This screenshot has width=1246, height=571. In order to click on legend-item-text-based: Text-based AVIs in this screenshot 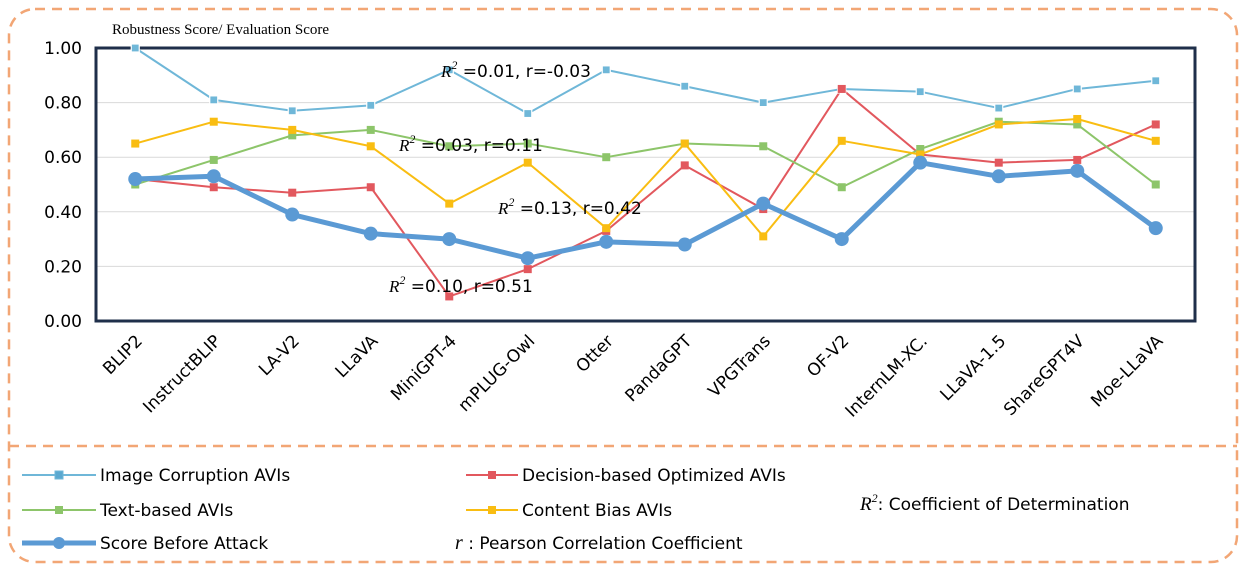, I will do `click(127, 511)`.